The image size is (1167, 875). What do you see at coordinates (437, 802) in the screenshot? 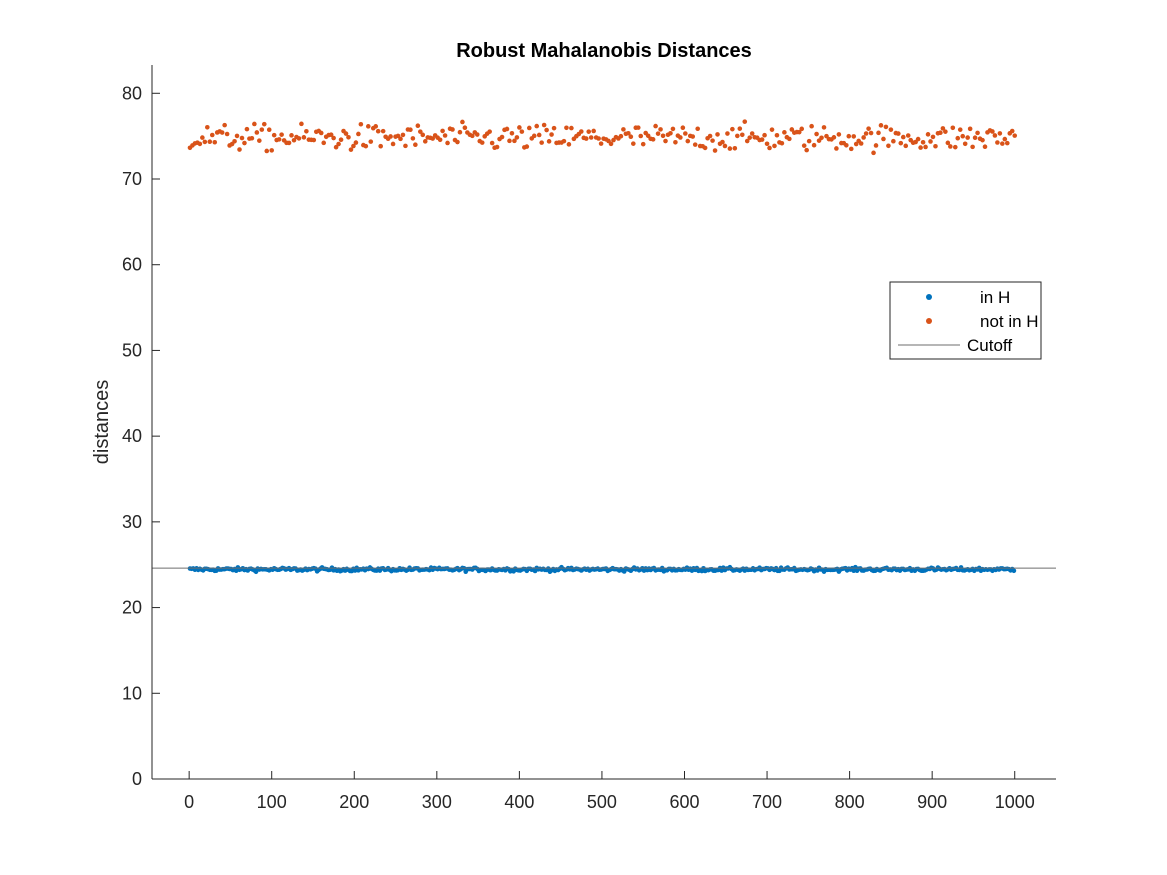
I see `x-tick-label: 300` at bounding box center [437, 802].